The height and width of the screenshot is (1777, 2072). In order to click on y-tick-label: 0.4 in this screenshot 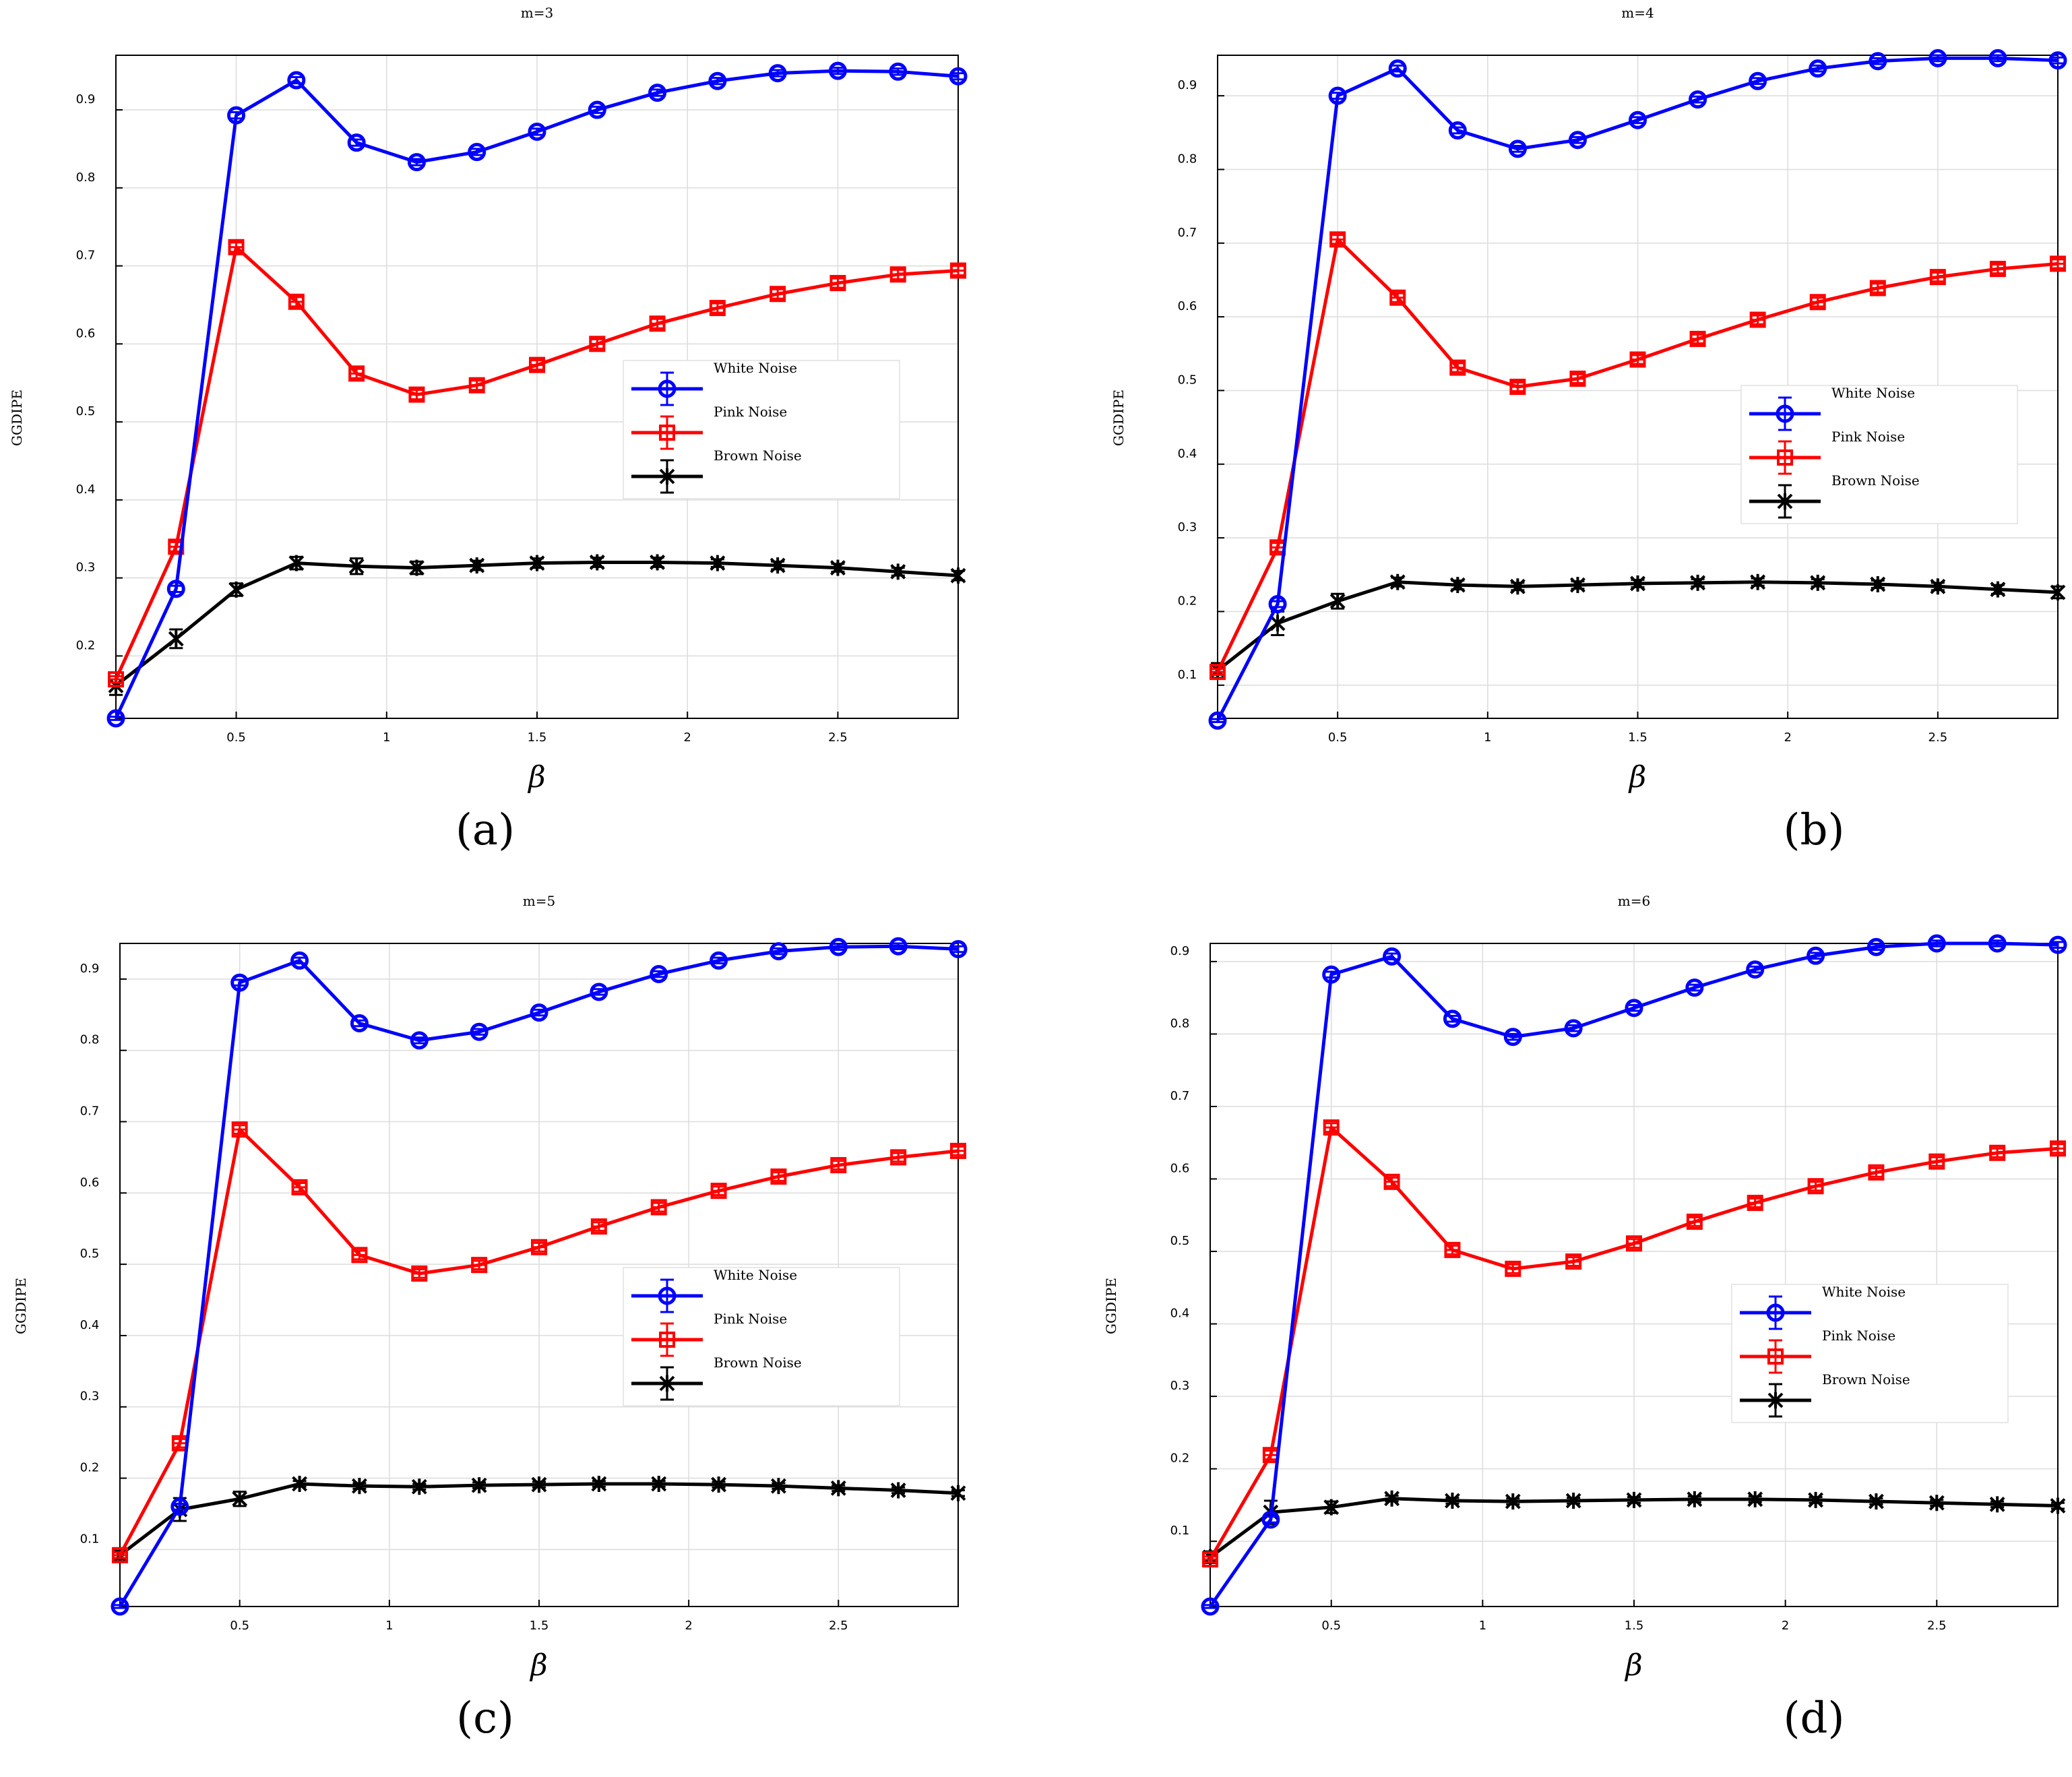, I will do `click(86, 489)`.